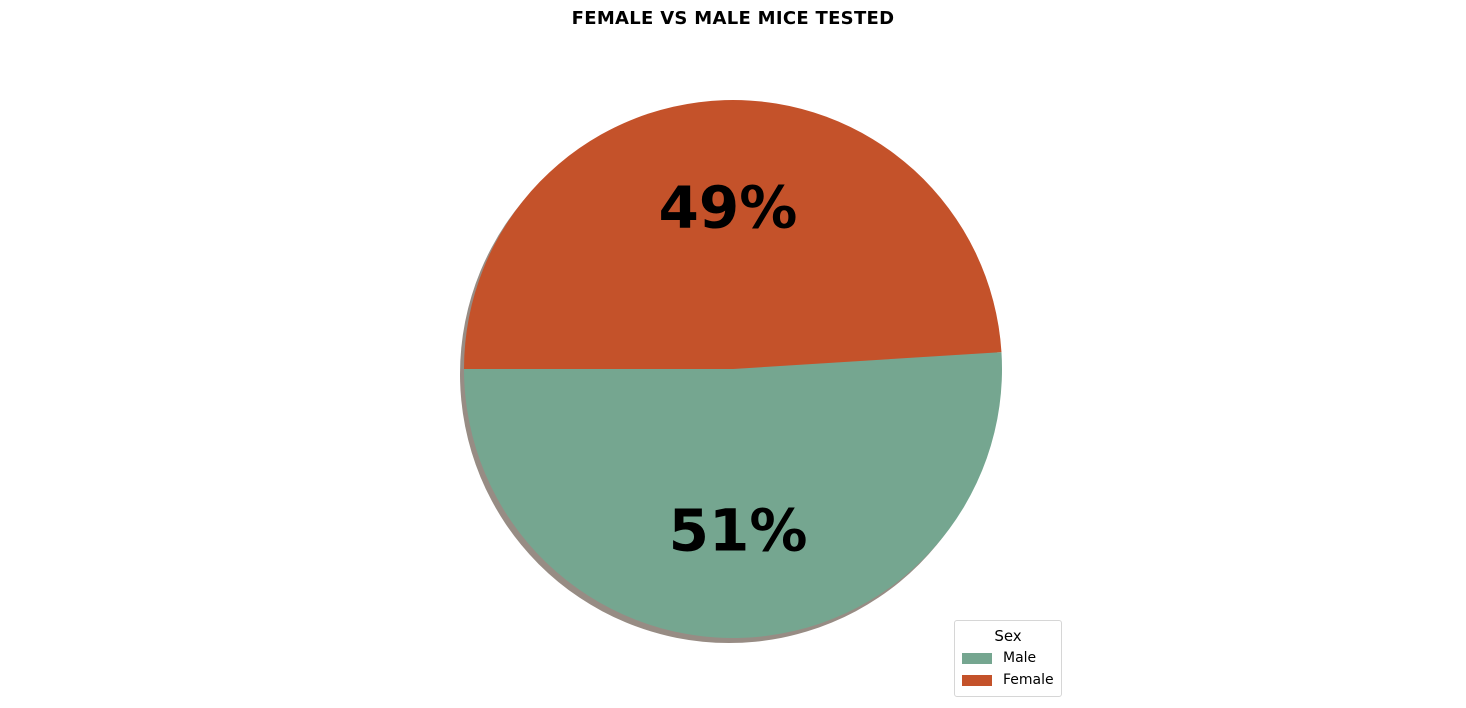 Image resolution: width=1466 pixels, height=708 pixels. Describe the element at coordinates (977, 658) in the screenshot. I see `legend-swatch-male` at that location.